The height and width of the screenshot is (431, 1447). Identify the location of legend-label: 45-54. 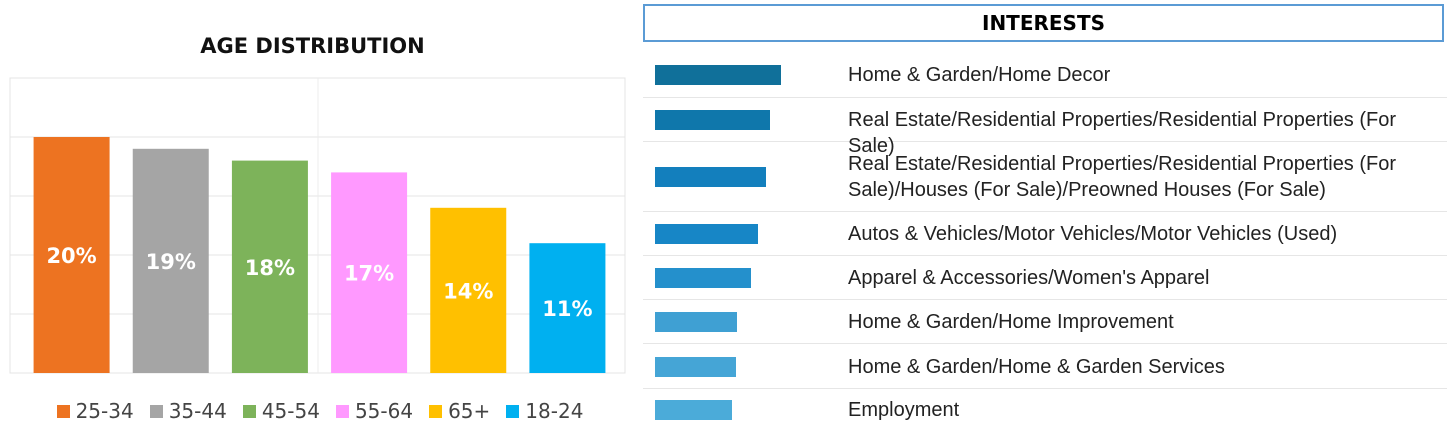
(290, 411).